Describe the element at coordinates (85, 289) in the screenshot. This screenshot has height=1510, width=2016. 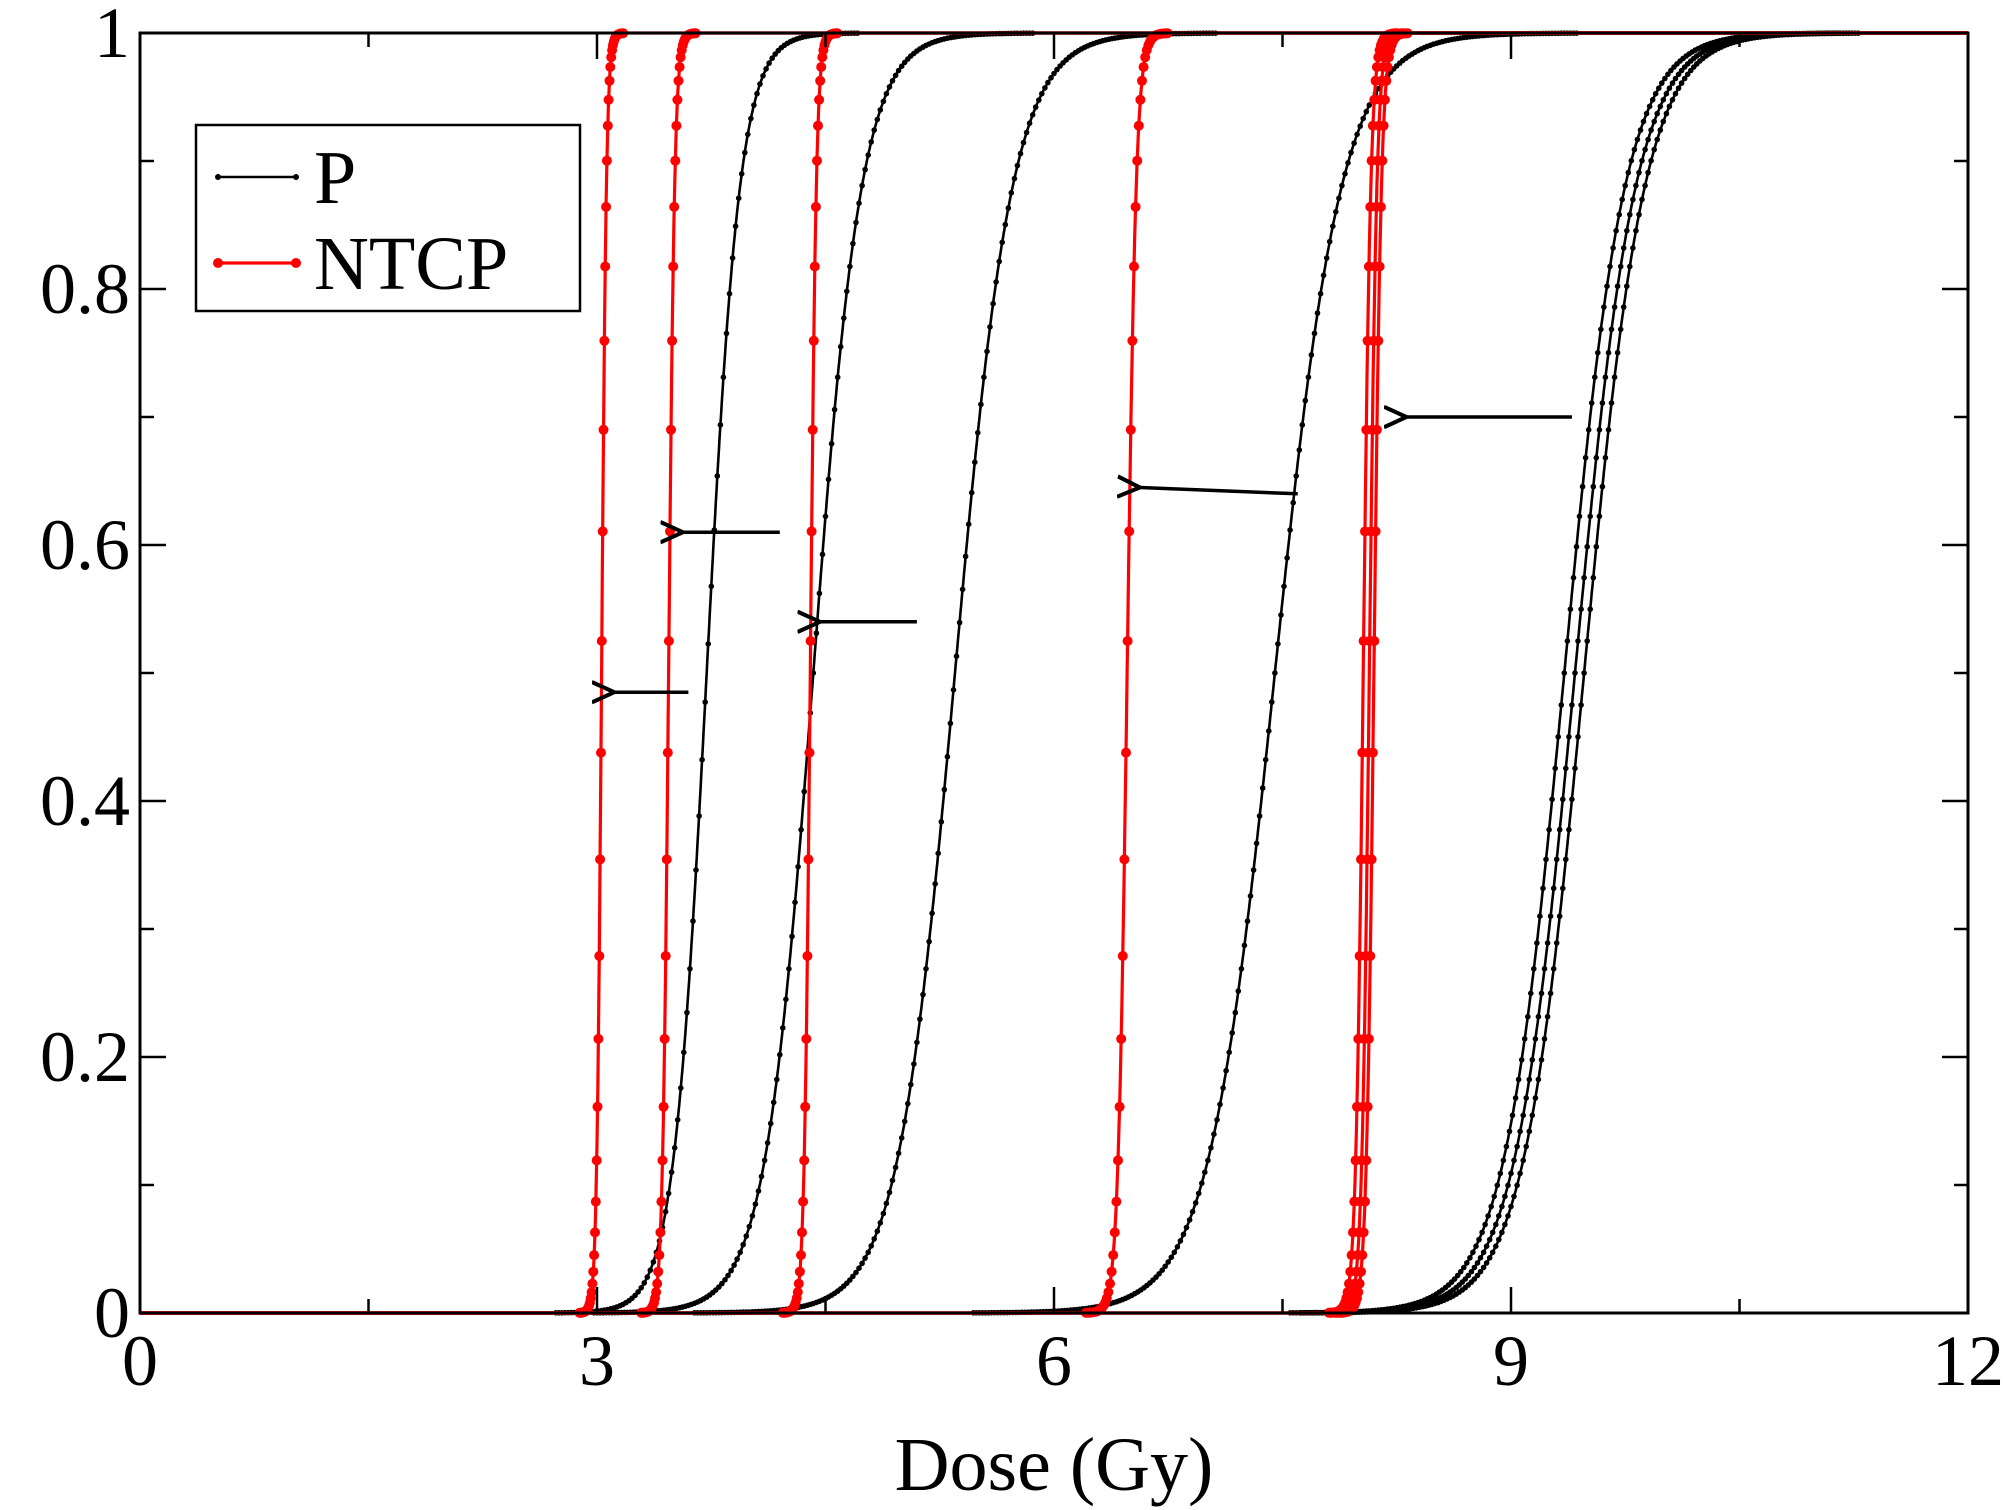
I see `y-tick-label: 0.8` at that location.